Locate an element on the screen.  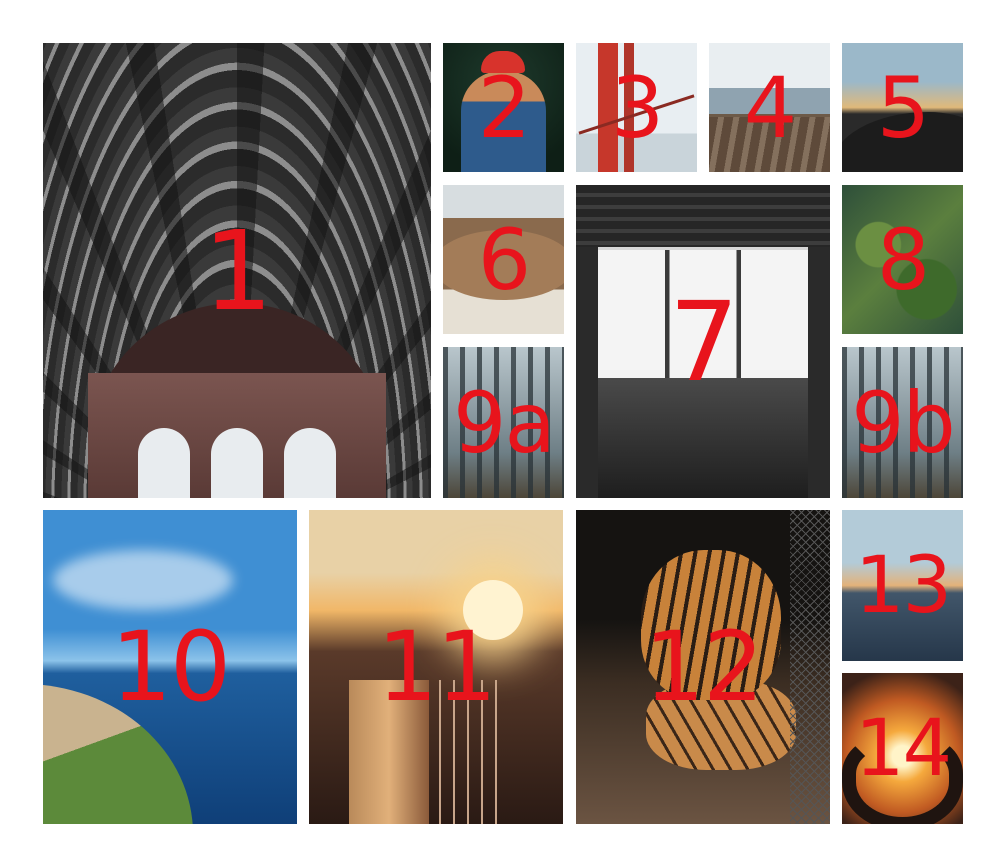
tile-4-rocky-coast: 4 is located at coordinates (769, 107).